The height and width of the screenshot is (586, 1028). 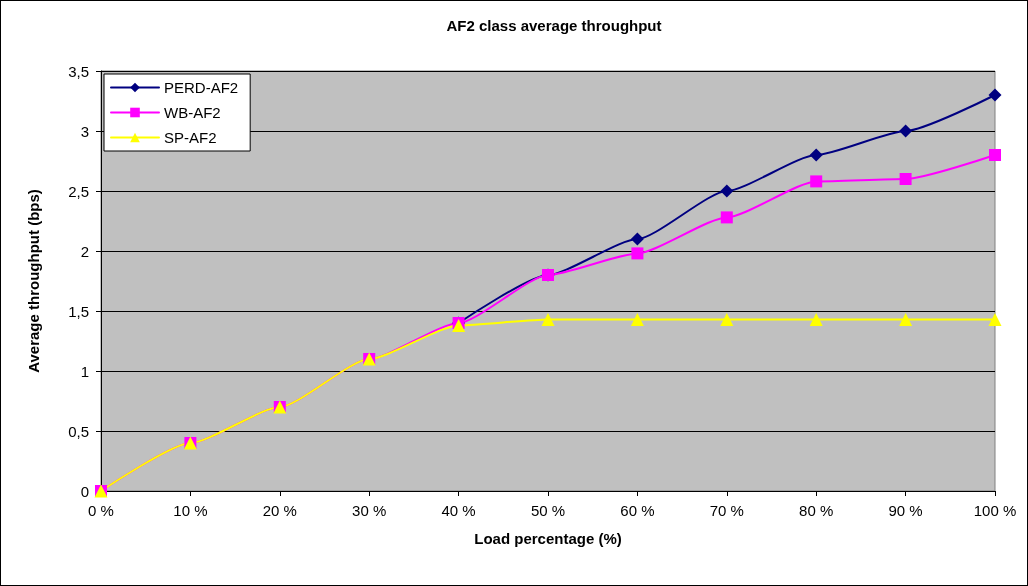 I want to click on y-tick-label: 2, so click(x=84, y=251).